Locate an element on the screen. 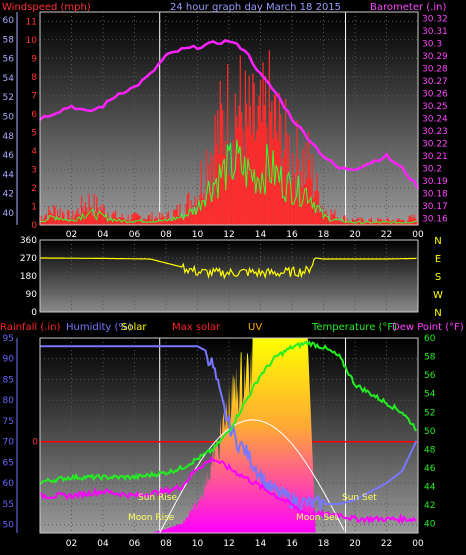  solar-label: Solar is located at coordinates (134, 327).